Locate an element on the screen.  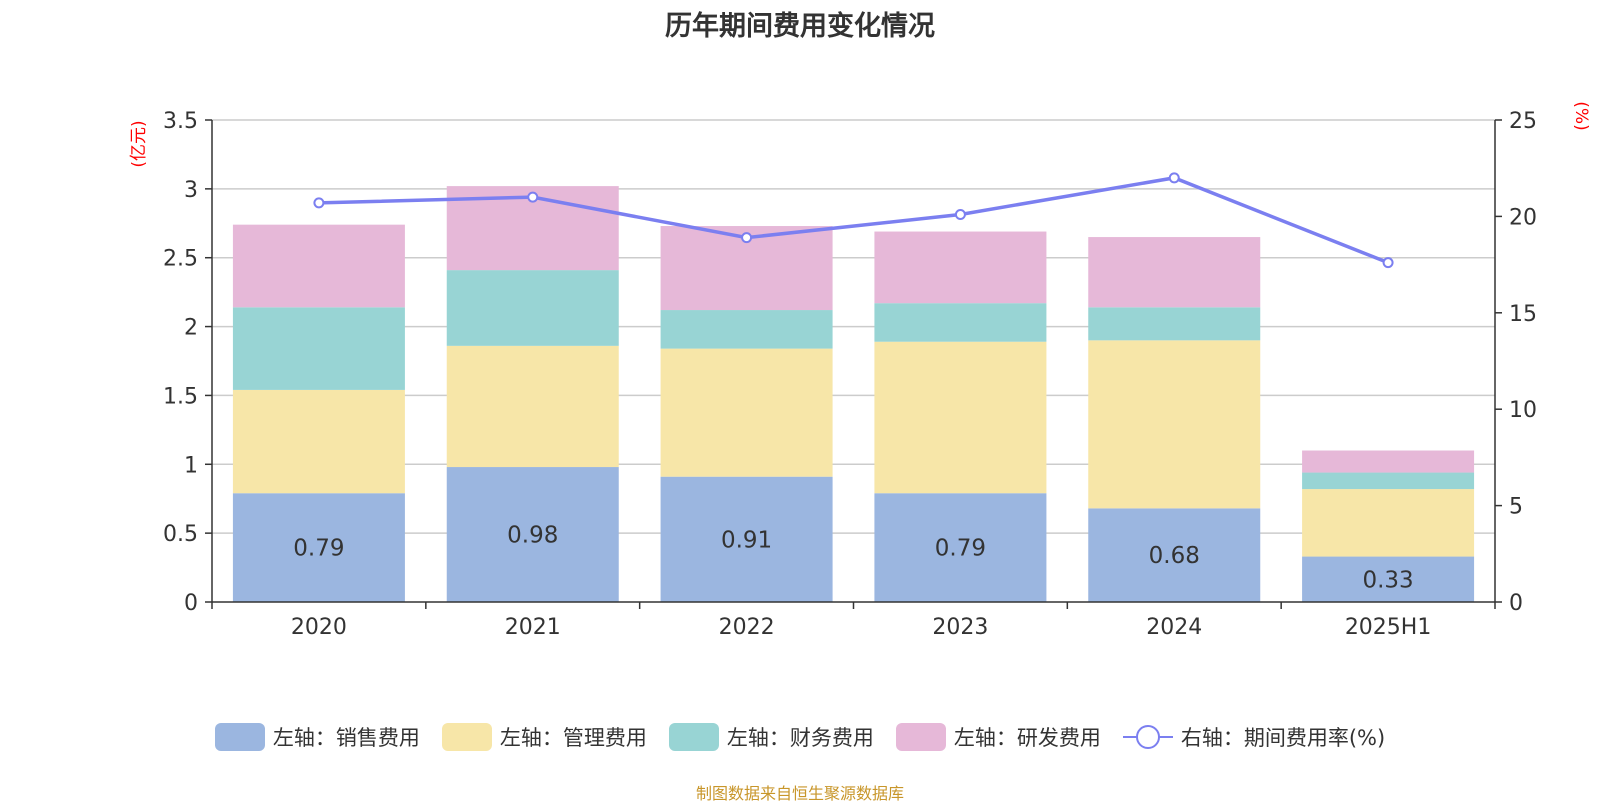
legend-item-finance: 左轴：财务费用 is located at coordinates (771, 737).